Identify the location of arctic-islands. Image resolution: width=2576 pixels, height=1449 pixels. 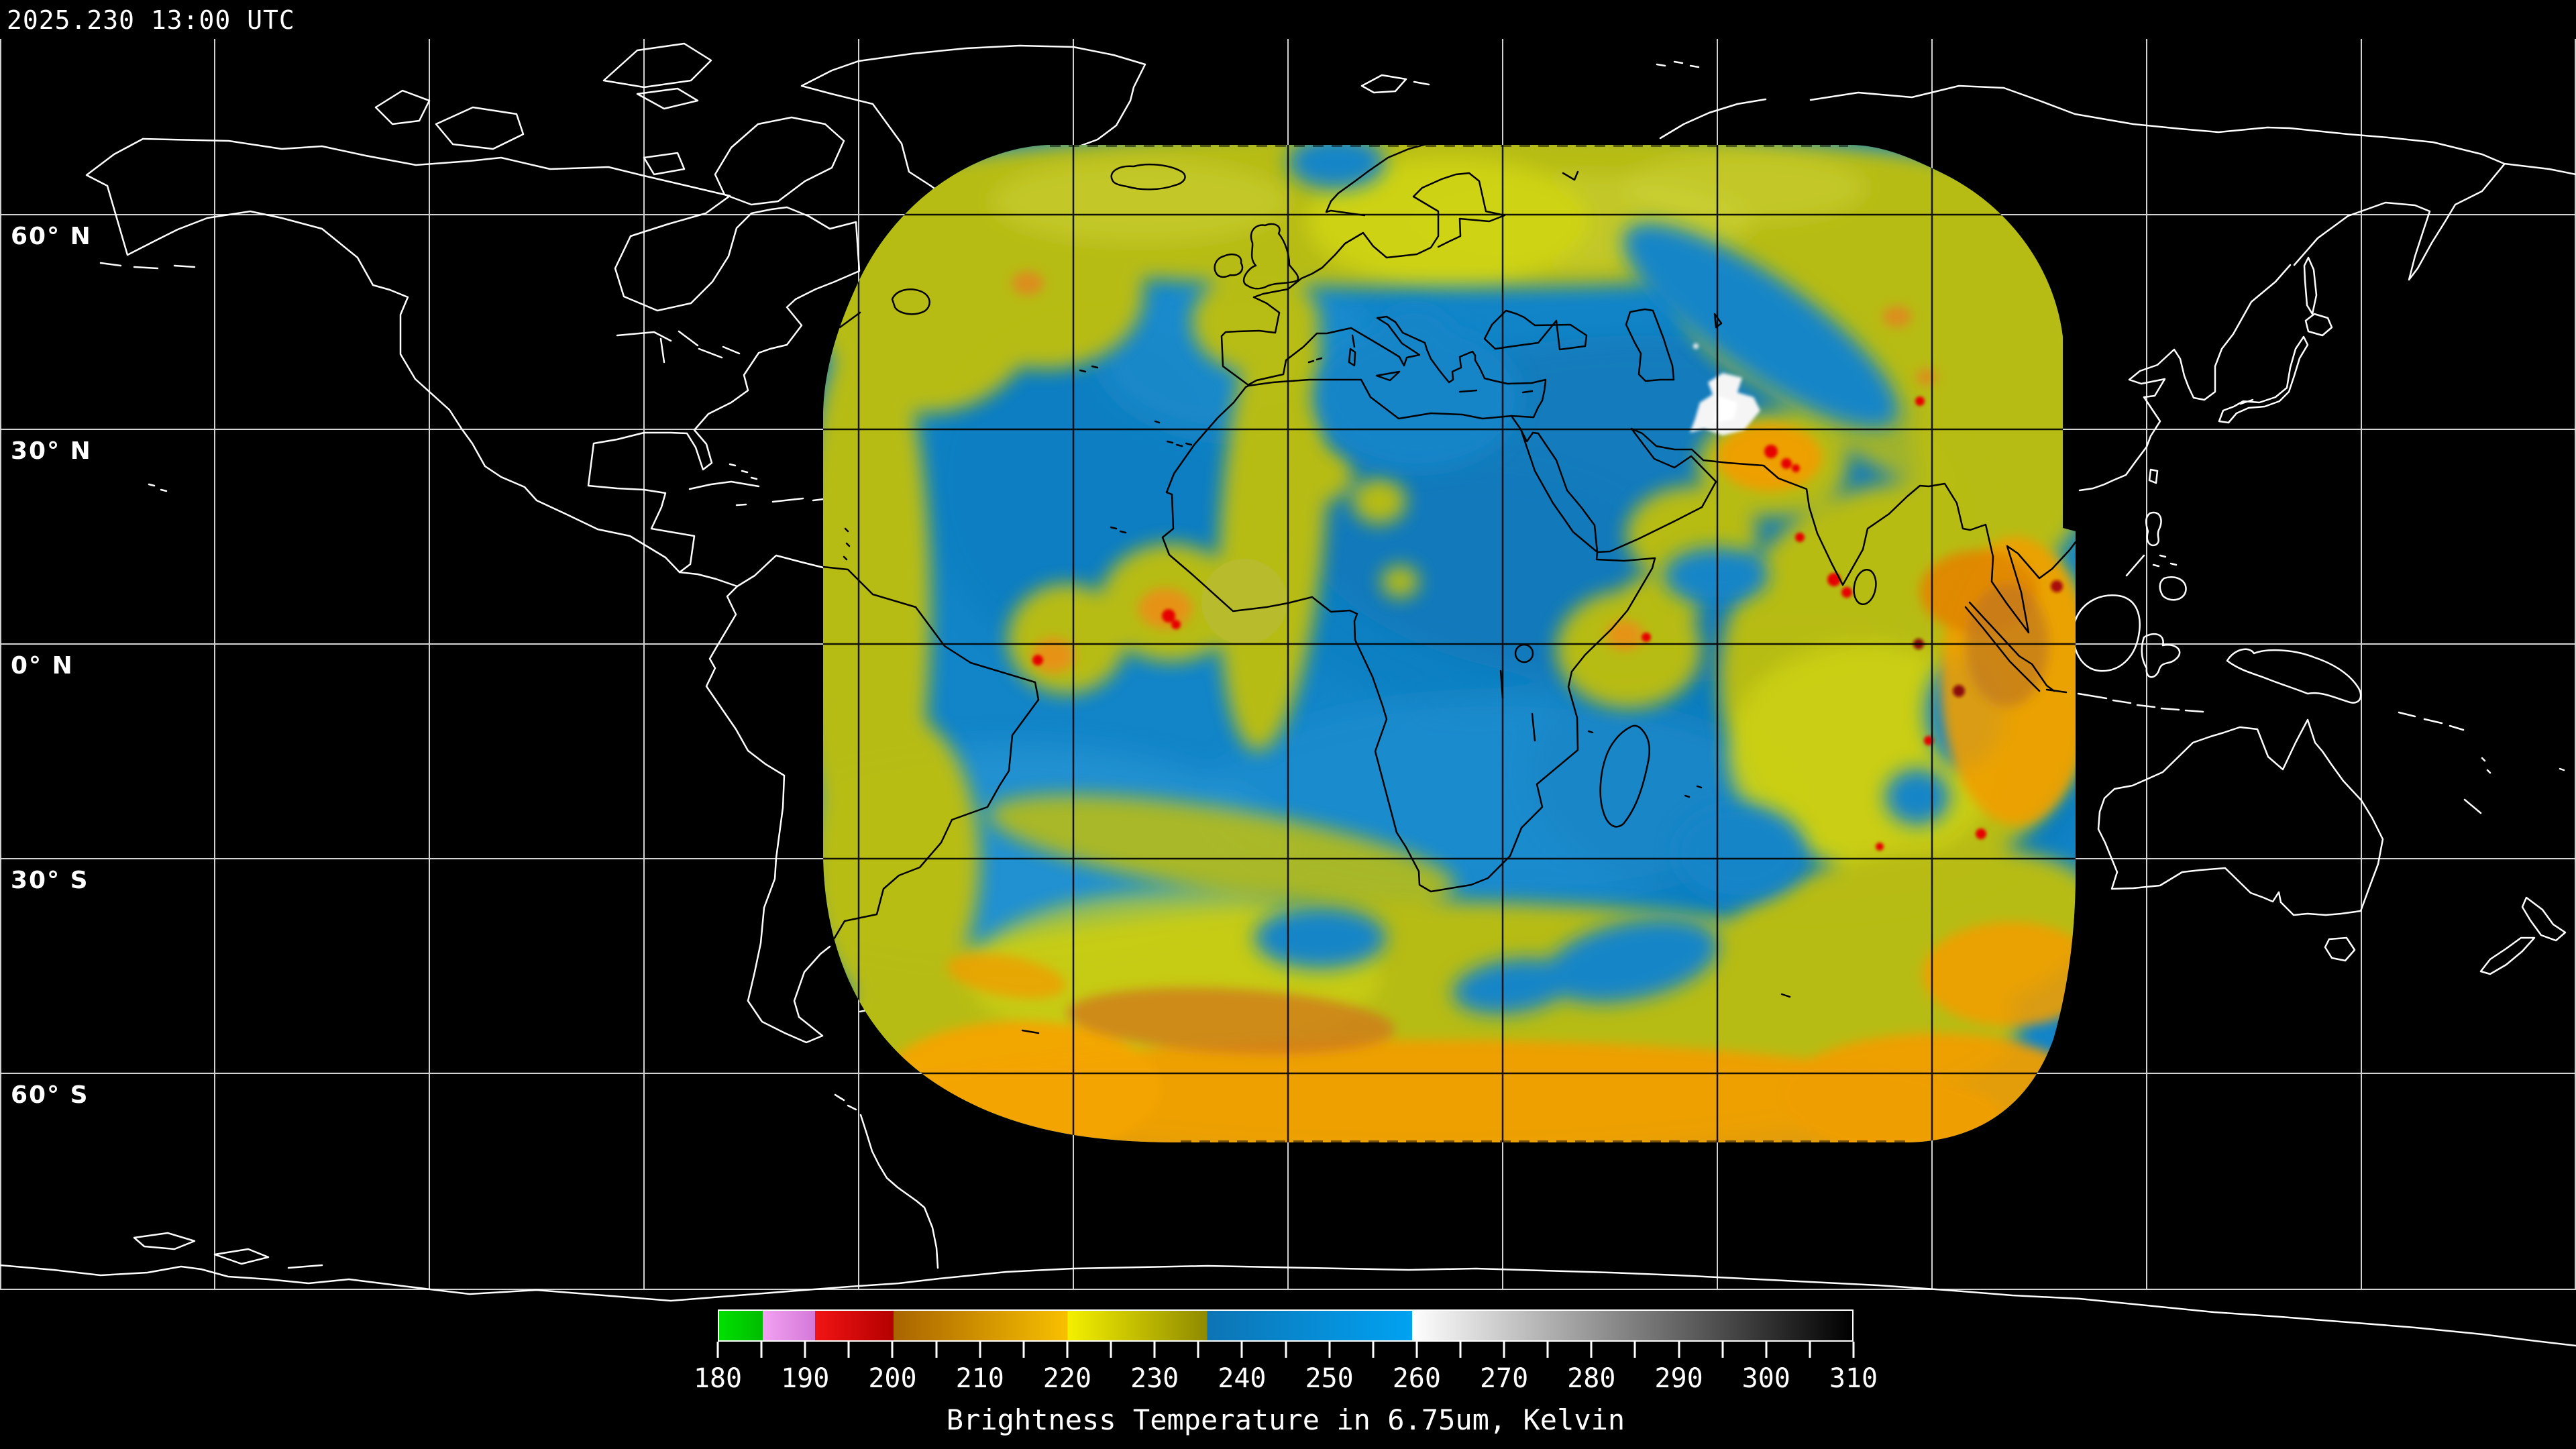
(609, 124).